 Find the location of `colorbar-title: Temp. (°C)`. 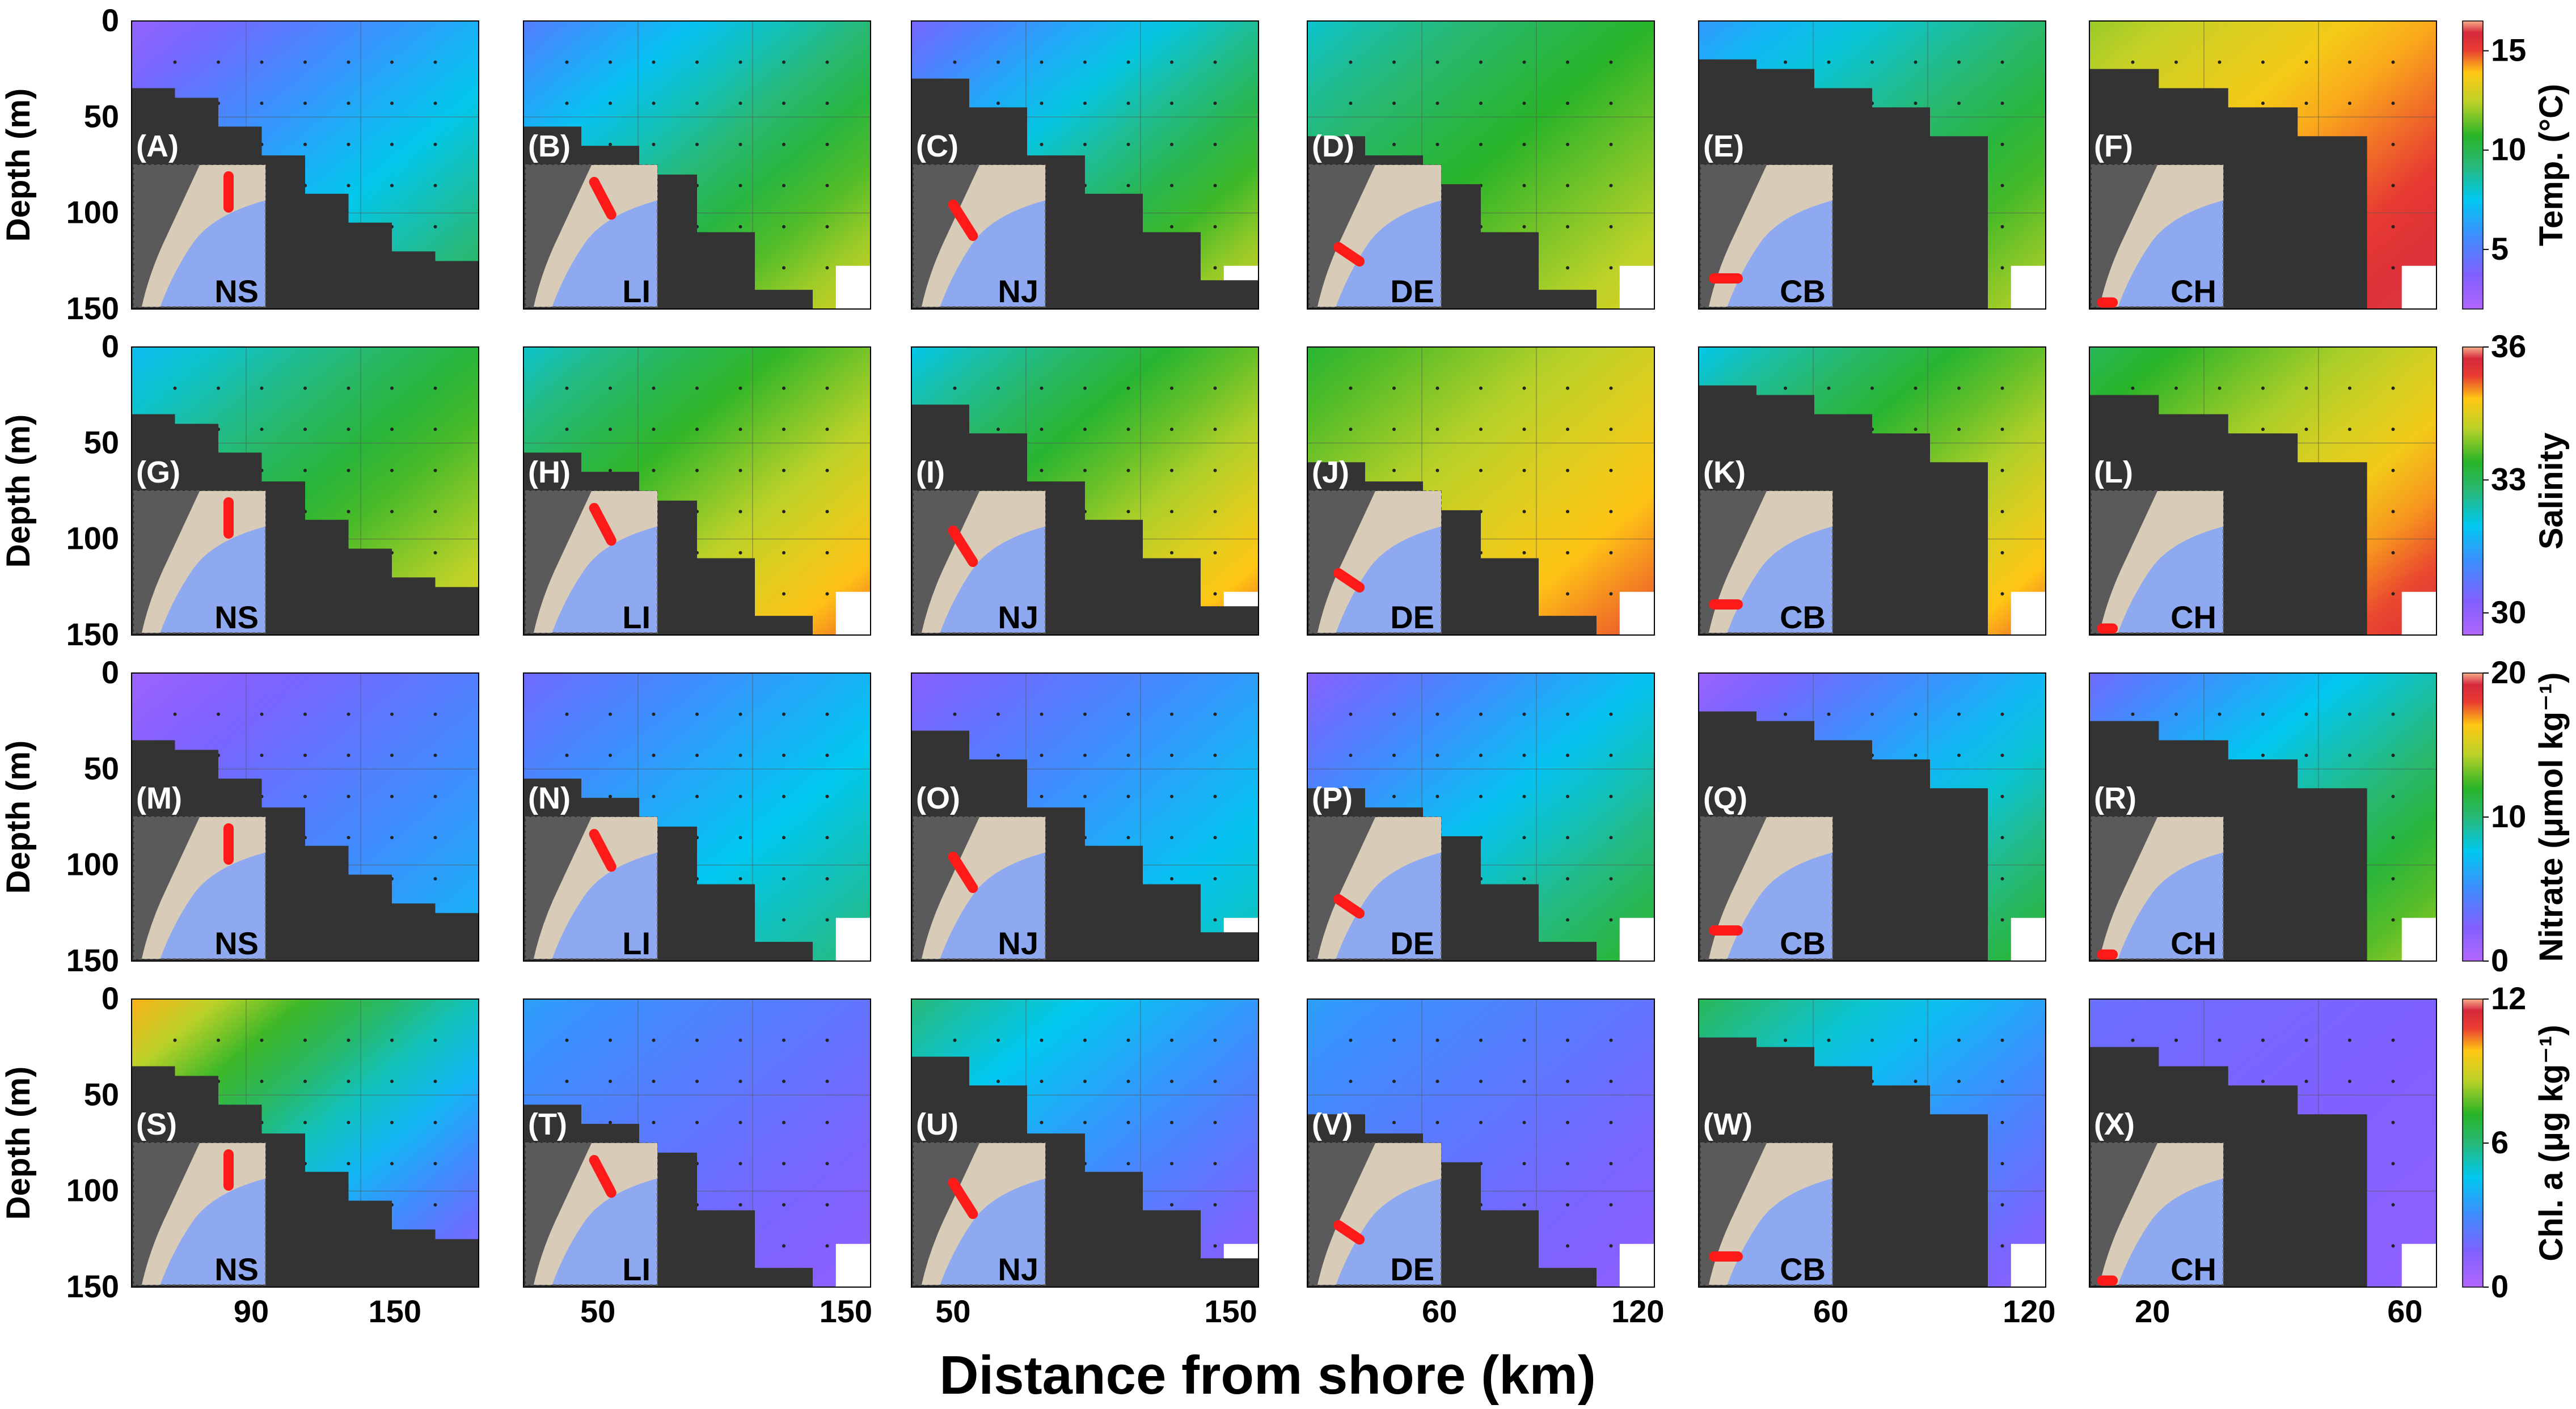

colorbar-title: Temp. (°C) is located at coordinates (2551, 165).